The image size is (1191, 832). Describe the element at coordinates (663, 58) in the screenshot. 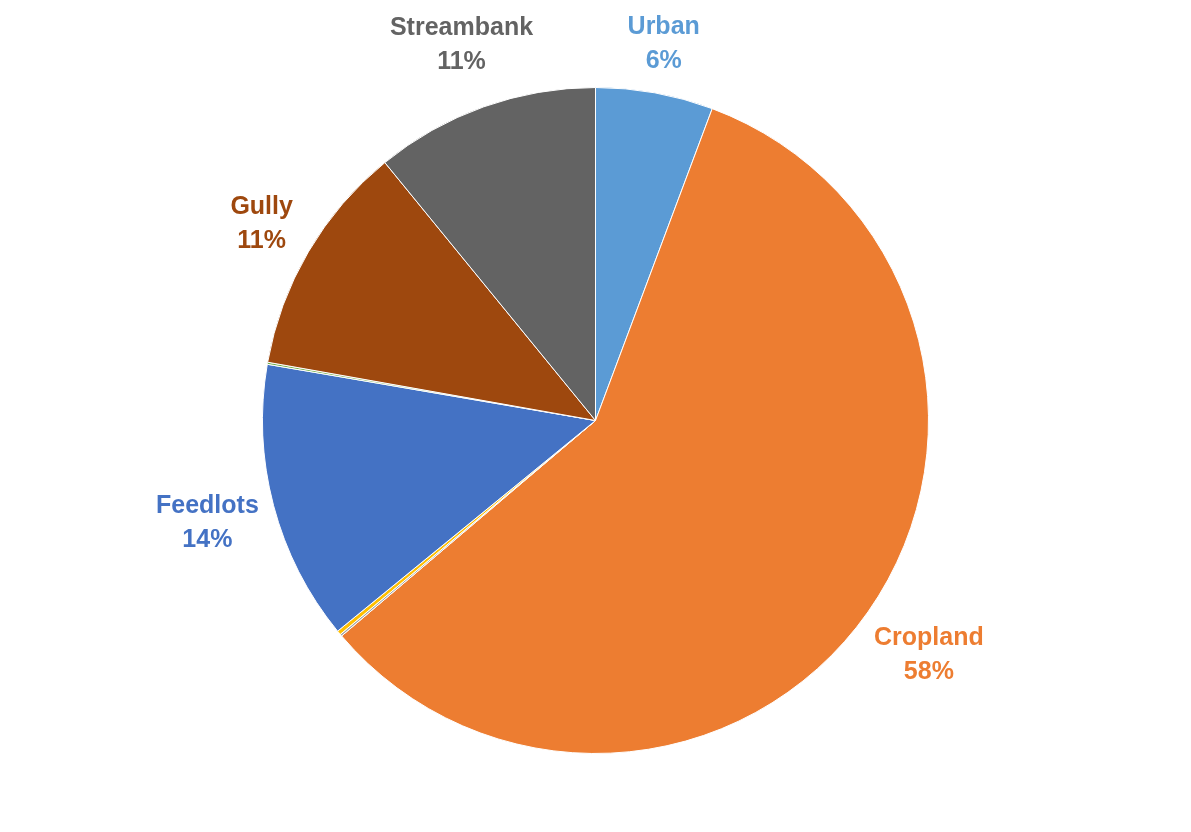

I see `data-label: 6%` at that location.